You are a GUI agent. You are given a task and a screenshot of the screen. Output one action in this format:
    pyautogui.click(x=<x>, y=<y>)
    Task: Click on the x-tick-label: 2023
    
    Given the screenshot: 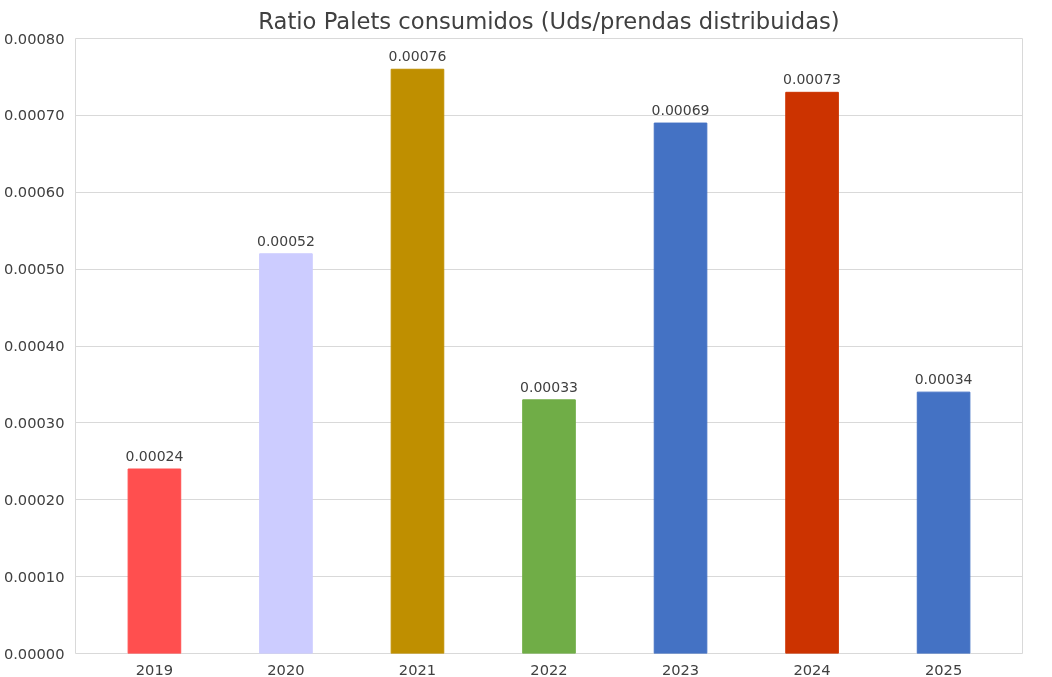 What is the action you would take?
    pyautogui.click(x=680, y=668)
    